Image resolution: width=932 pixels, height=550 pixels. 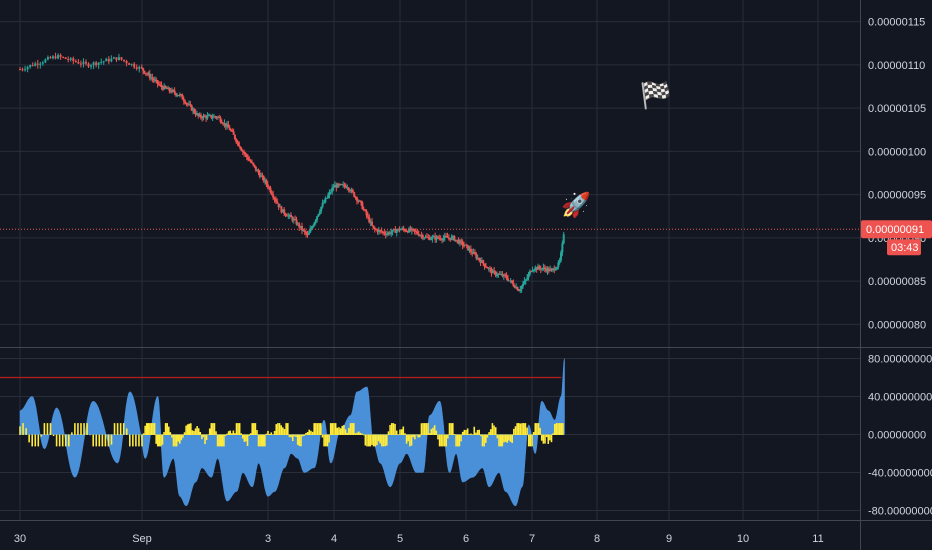 I want to click on countdown-tag-background, so click(x=904, y=247).